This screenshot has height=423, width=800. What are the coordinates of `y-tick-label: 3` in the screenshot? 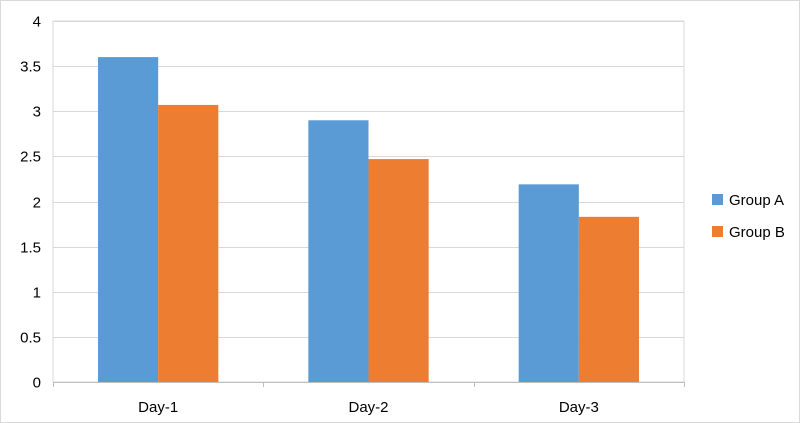 It's located at (37, 112).